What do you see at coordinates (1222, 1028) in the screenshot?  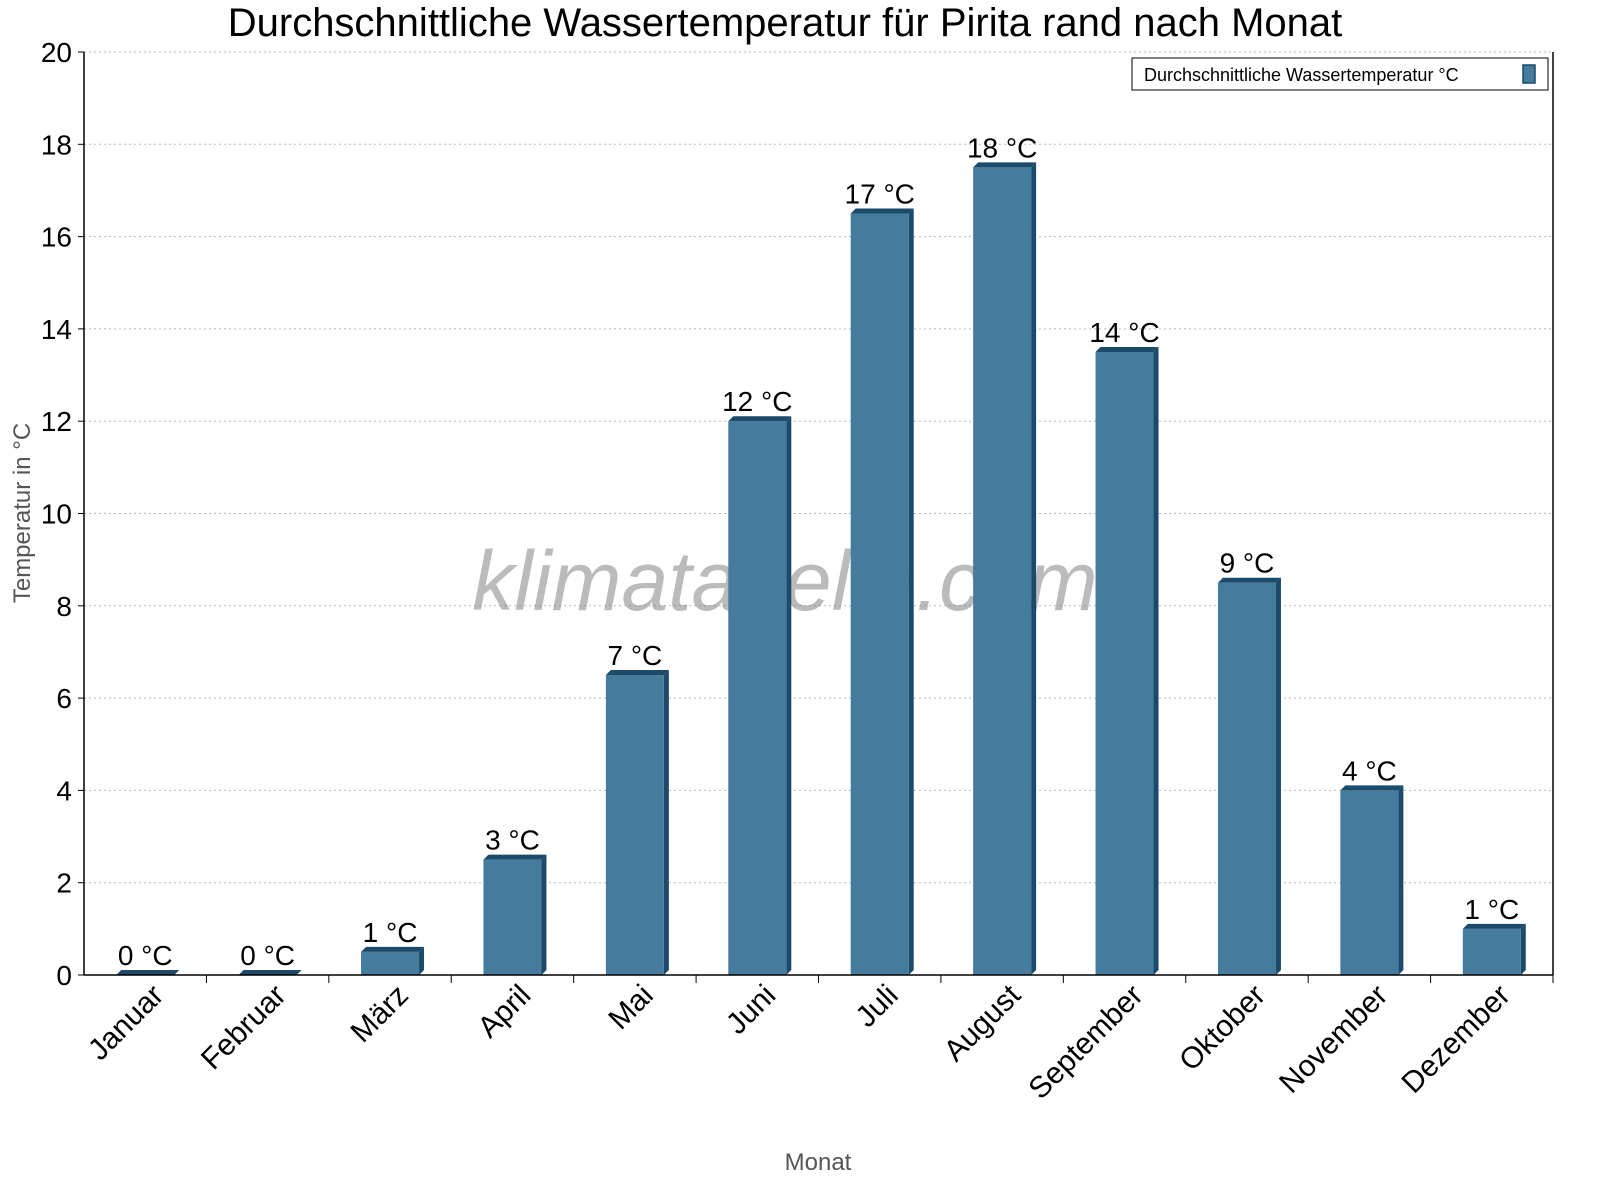 I see `x-tick-label: Oktober` at bounding box center [1222, 1028].